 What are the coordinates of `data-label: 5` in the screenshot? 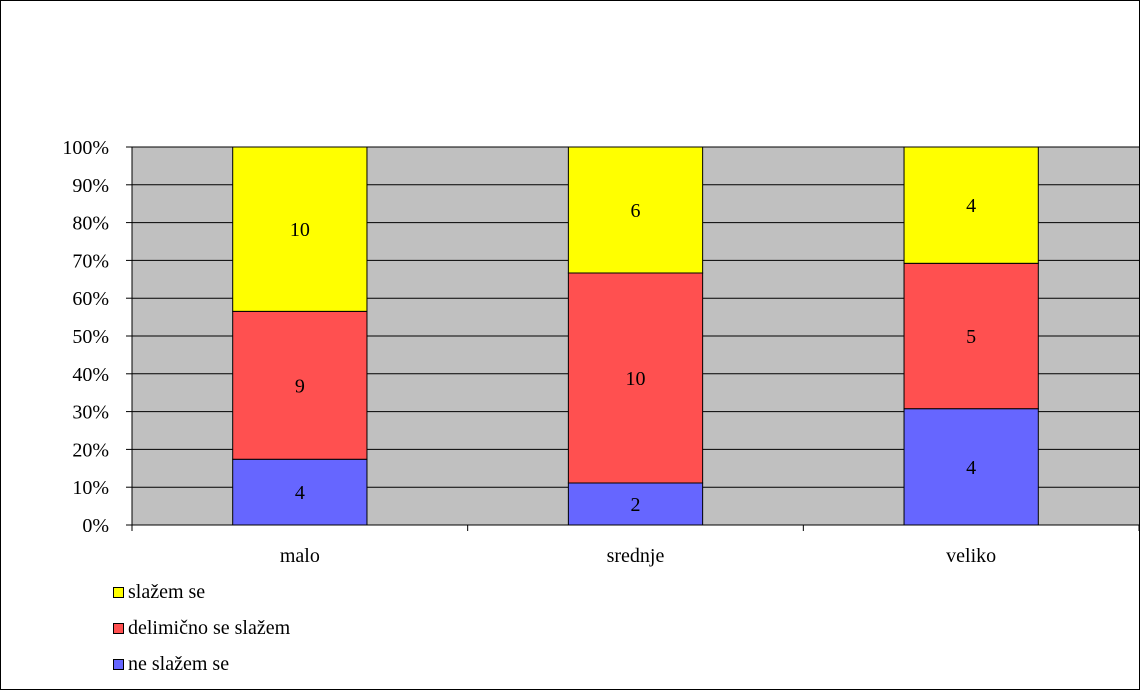 It's located at (971, 337).